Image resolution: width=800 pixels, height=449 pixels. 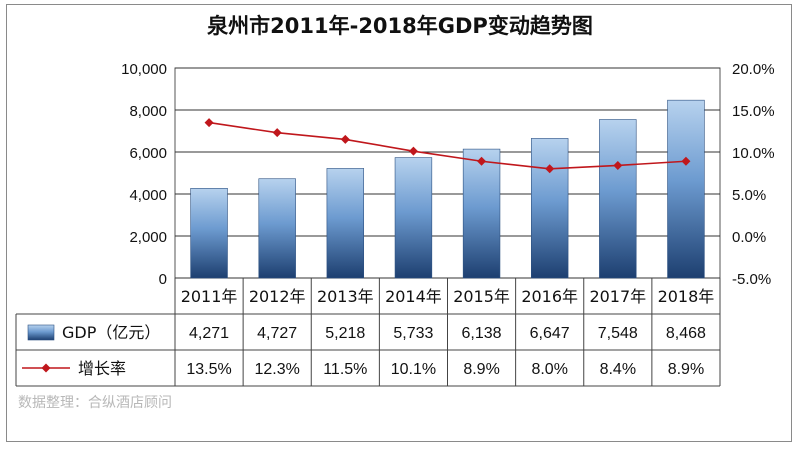 I want to click on y-right-tick-label: 20.0%, so click(x=753, y=69).